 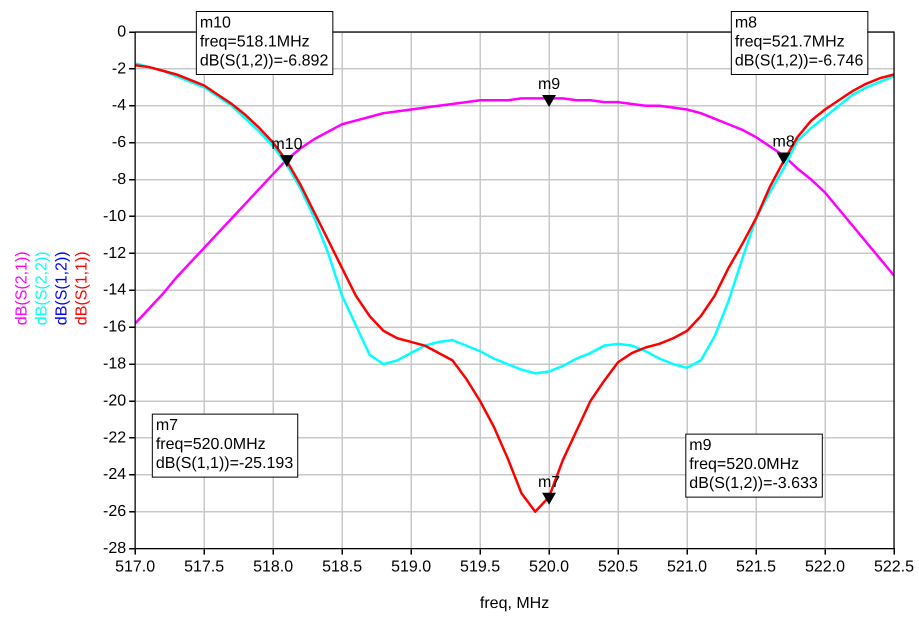 I want to click on x-tick-label: 520.0, so click(x=549, y=567).